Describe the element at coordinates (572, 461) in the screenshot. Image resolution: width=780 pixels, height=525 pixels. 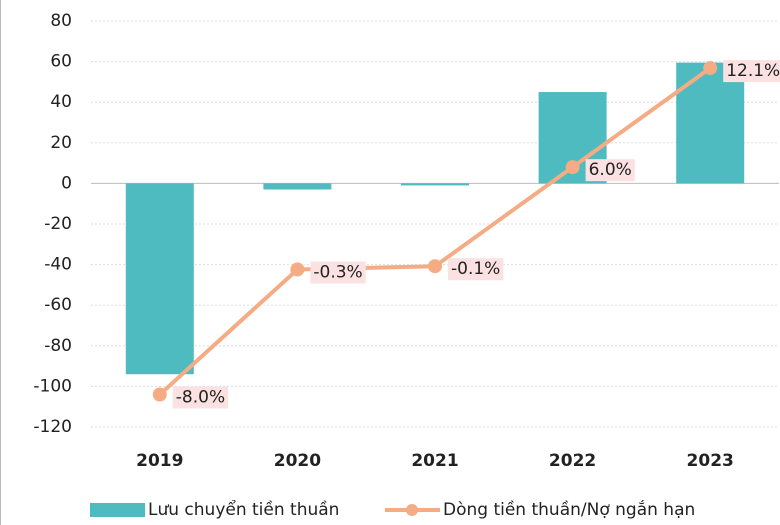
I see `x-tick-label: 2022` at that location.